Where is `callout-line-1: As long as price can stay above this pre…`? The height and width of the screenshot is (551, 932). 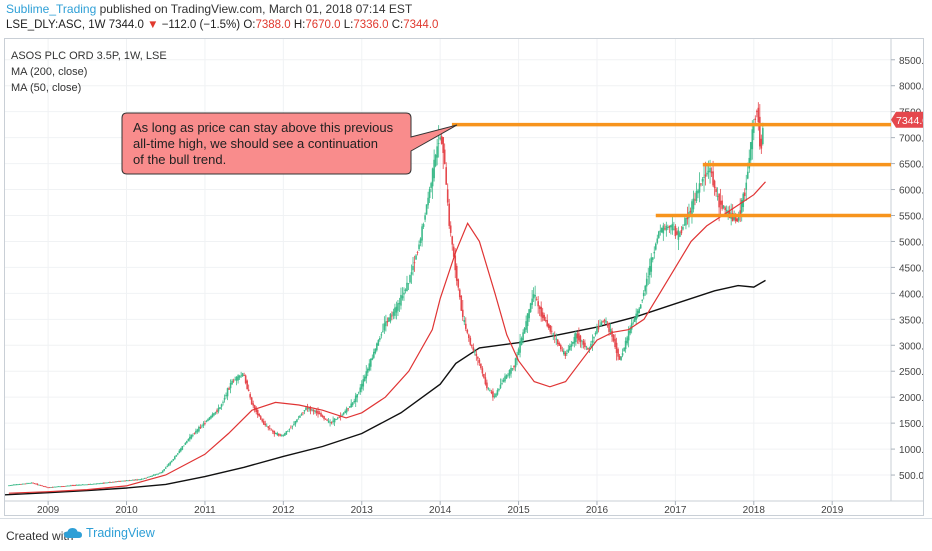 callout-line-1: As long as price can stay above this pre… is located at coordinates (263, 127).